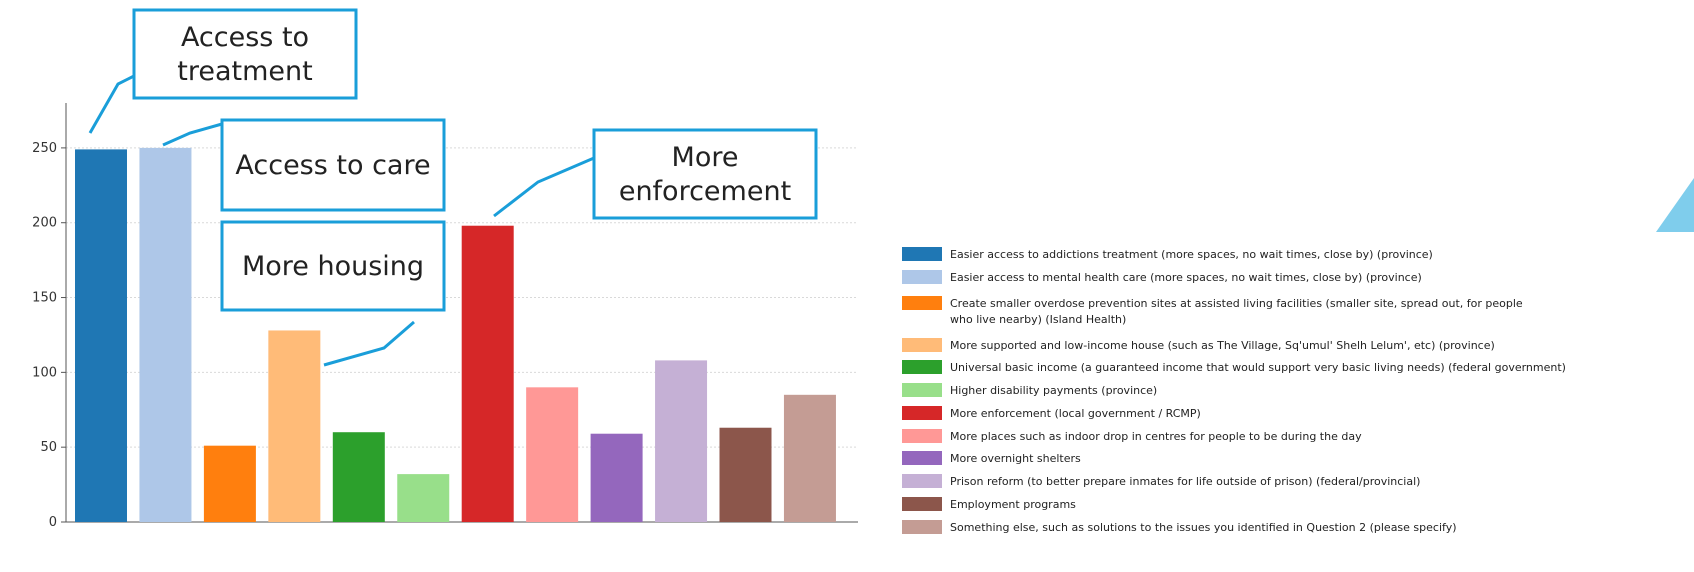 Image resolution: width=1694 pixels, height=572 pixels. I want to click on callout-label: enforcement, so click(705, 191).